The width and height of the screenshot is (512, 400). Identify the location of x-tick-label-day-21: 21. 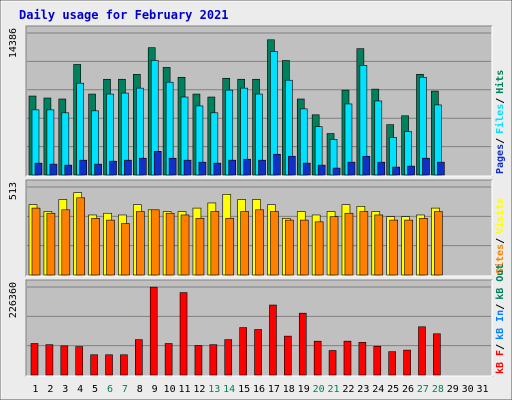
(333, 389).